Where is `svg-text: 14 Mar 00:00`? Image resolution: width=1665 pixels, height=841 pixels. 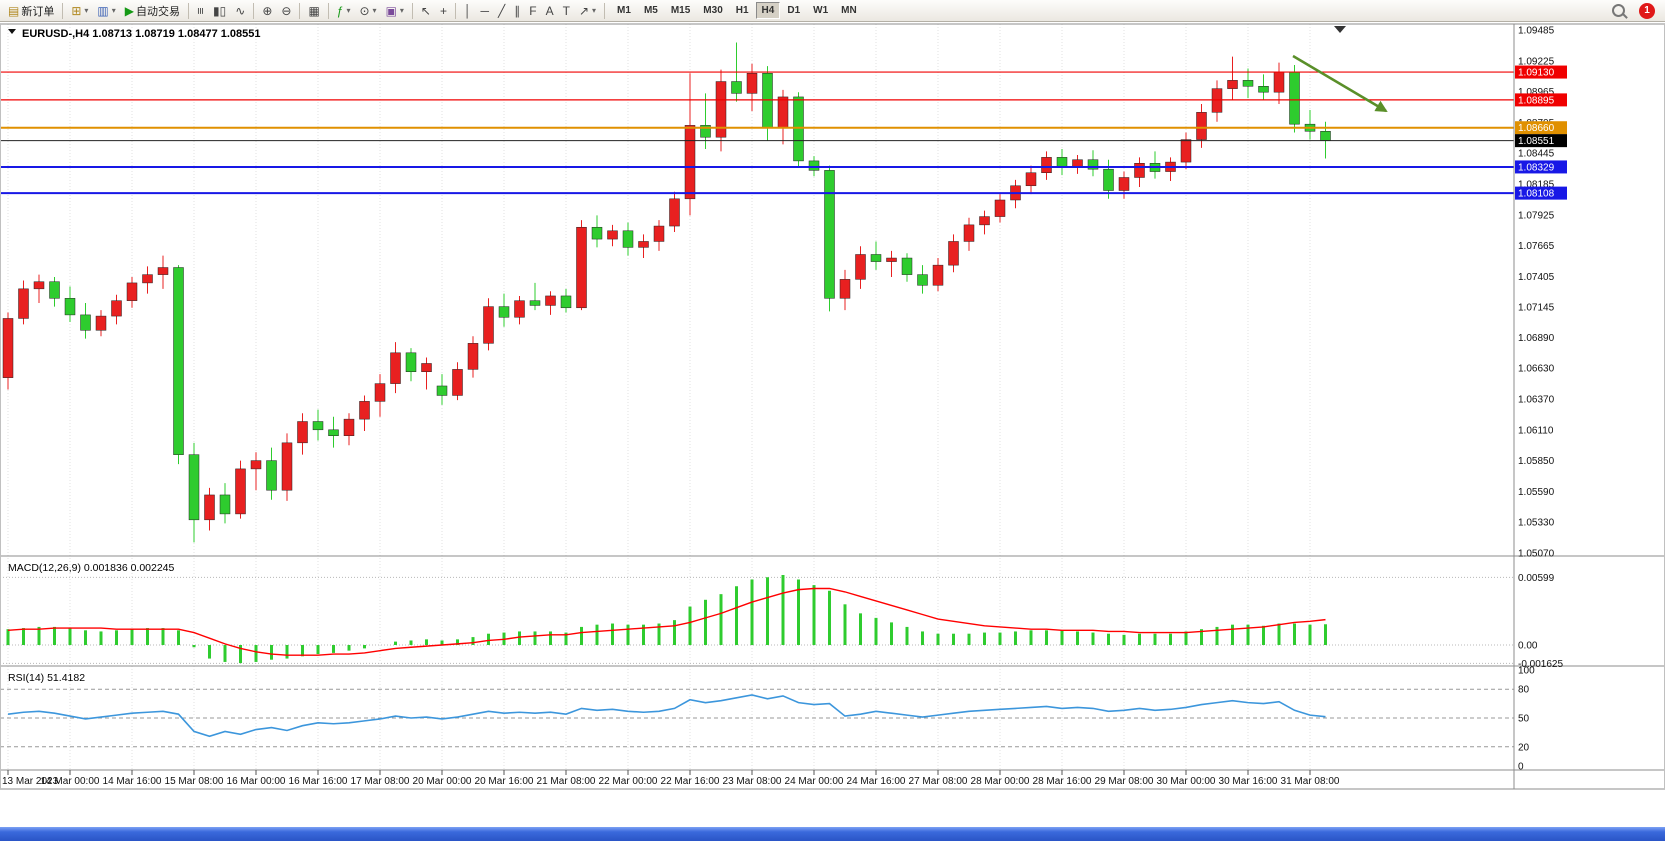 svg-text: 14 Mar 00:00 is located at coordinates (70, 781).